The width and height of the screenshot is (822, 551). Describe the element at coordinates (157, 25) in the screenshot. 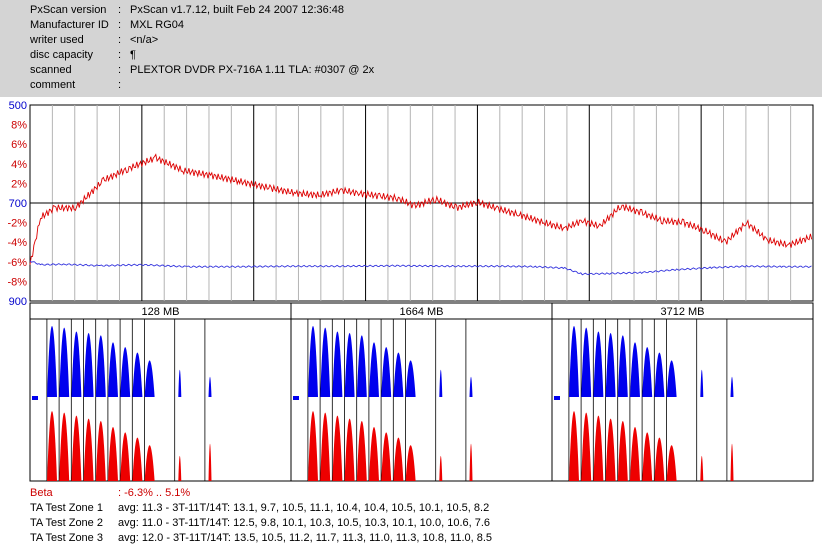

I see `header-value: MXL RG04` at that location.